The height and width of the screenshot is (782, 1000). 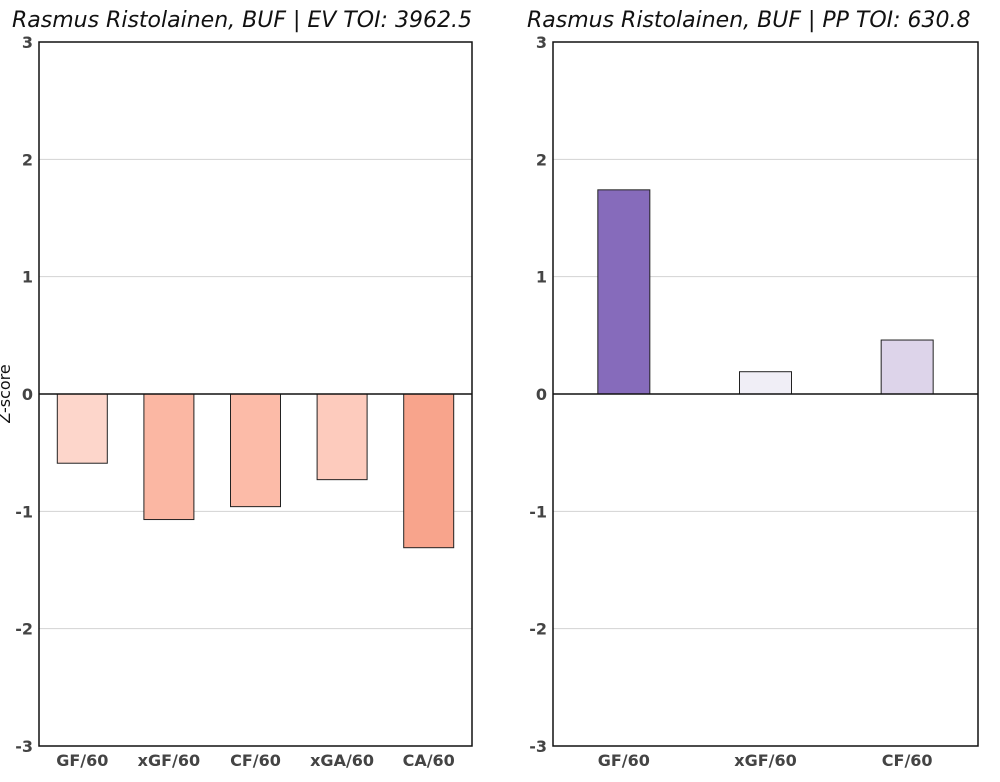 I want to click on pp-y-tick-label: -3, so click(x=538, y=746).